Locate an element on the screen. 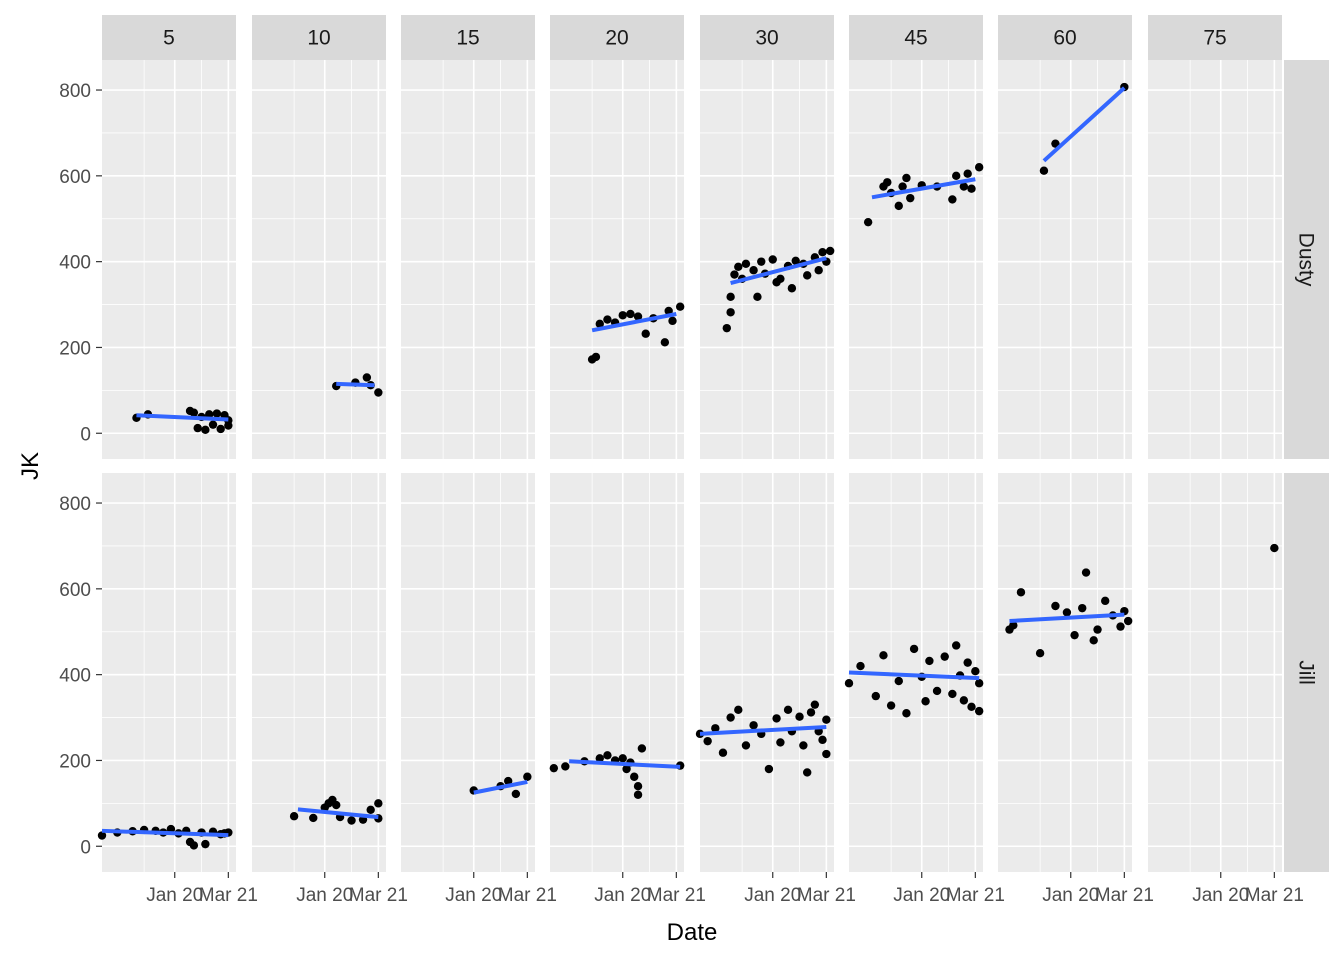  x-axis-title: Date is located at coordinates (692, 932).